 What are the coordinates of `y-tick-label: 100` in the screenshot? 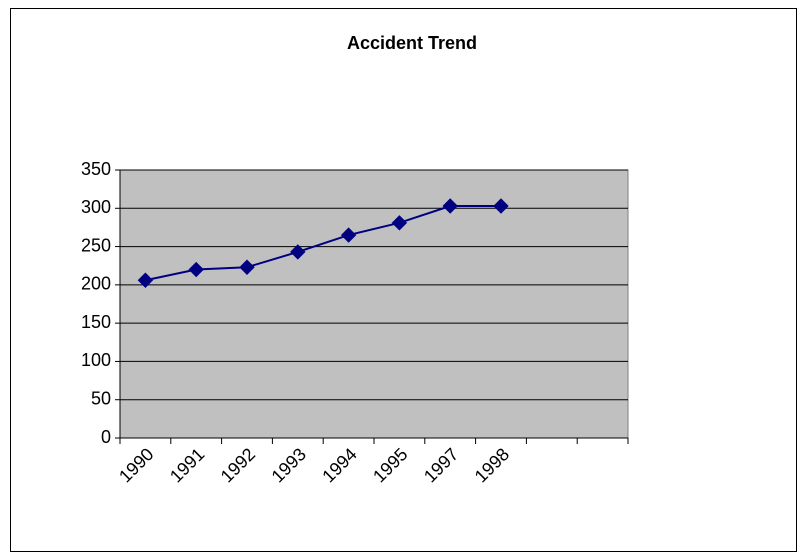 It's located at (96, 360).